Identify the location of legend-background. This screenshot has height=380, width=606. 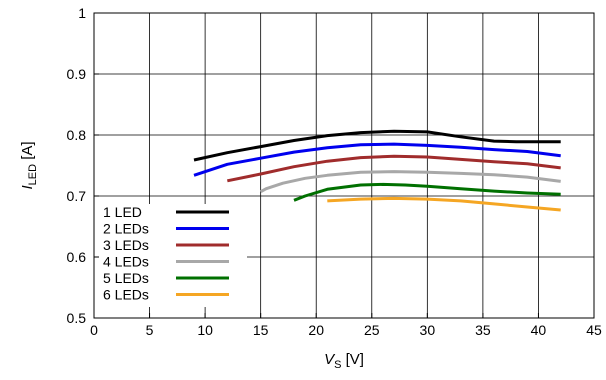
(173, 255).